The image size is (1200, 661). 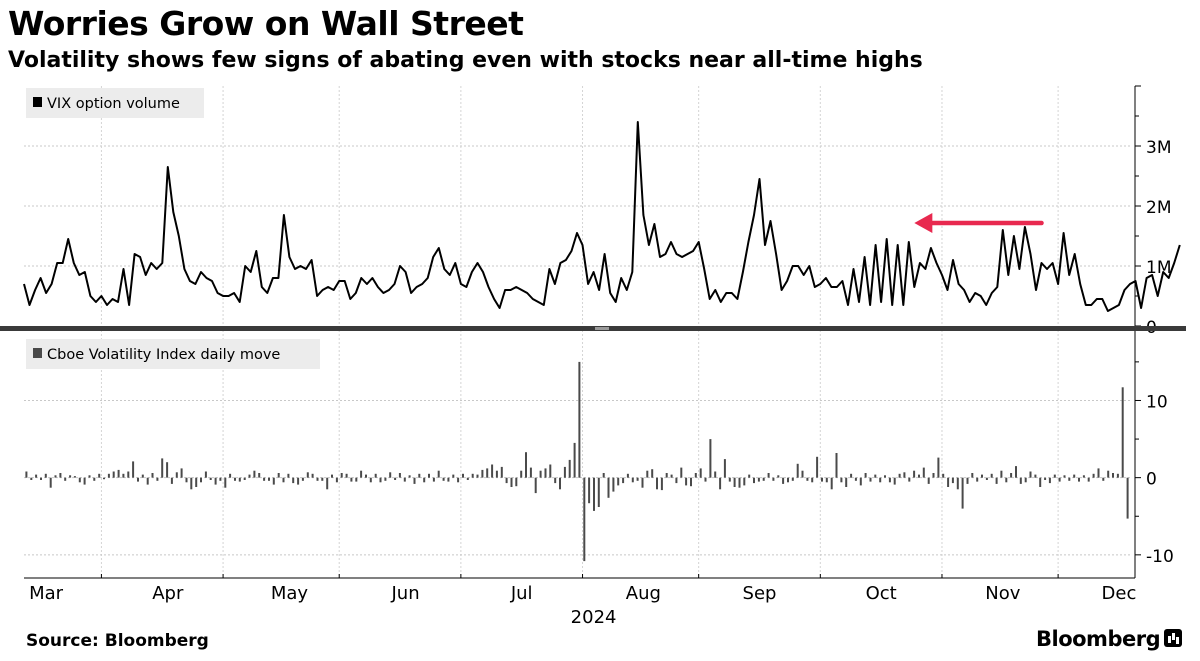 I want to click on legend-swatch, so click(x=37, y=102).